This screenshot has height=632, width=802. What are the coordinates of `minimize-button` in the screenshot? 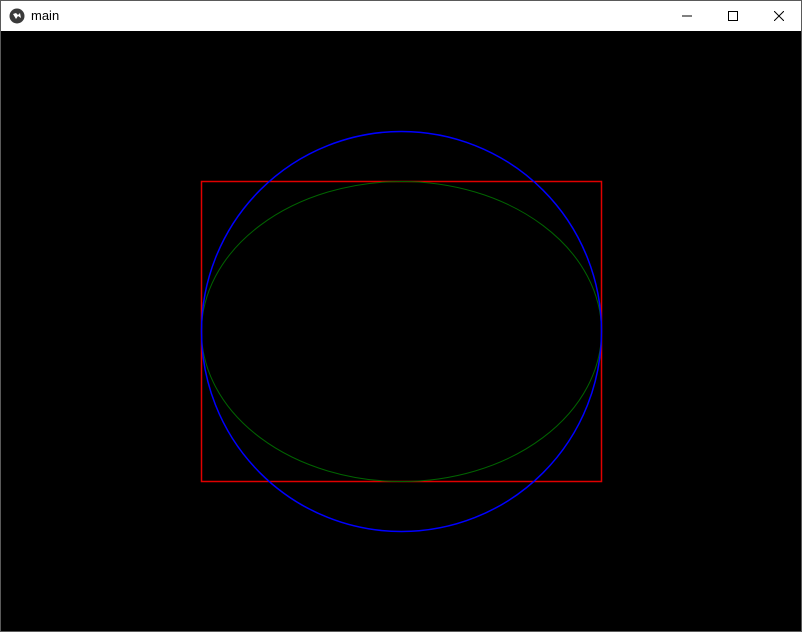 It's located at (687, 16).